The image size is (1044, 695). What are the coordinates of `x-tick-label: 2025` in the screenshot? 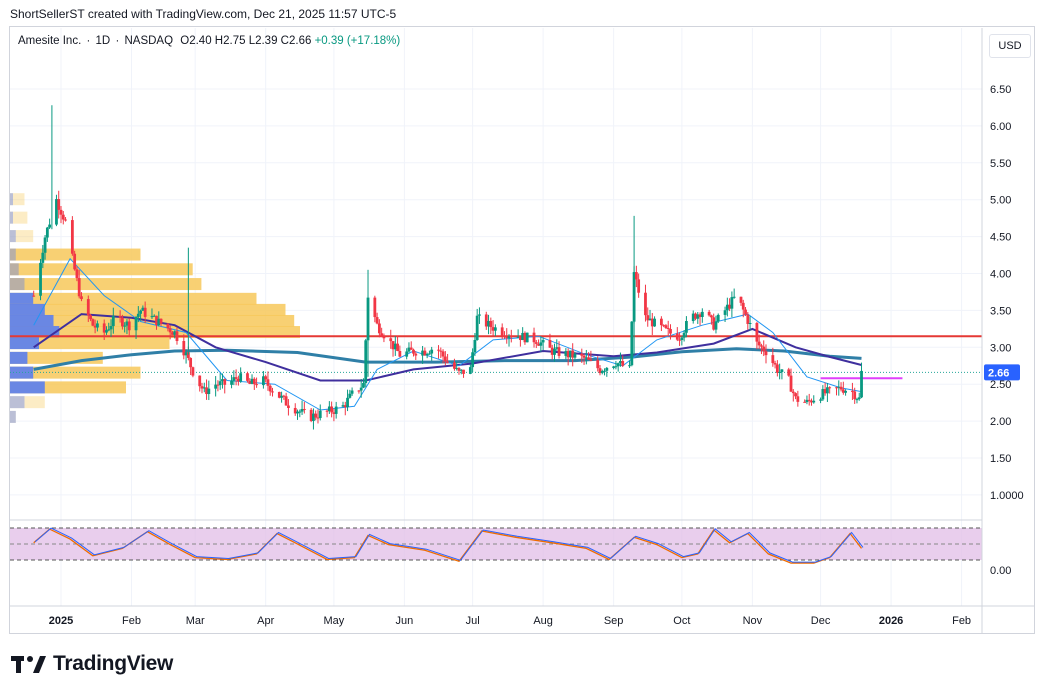 It's located at (61, 621).